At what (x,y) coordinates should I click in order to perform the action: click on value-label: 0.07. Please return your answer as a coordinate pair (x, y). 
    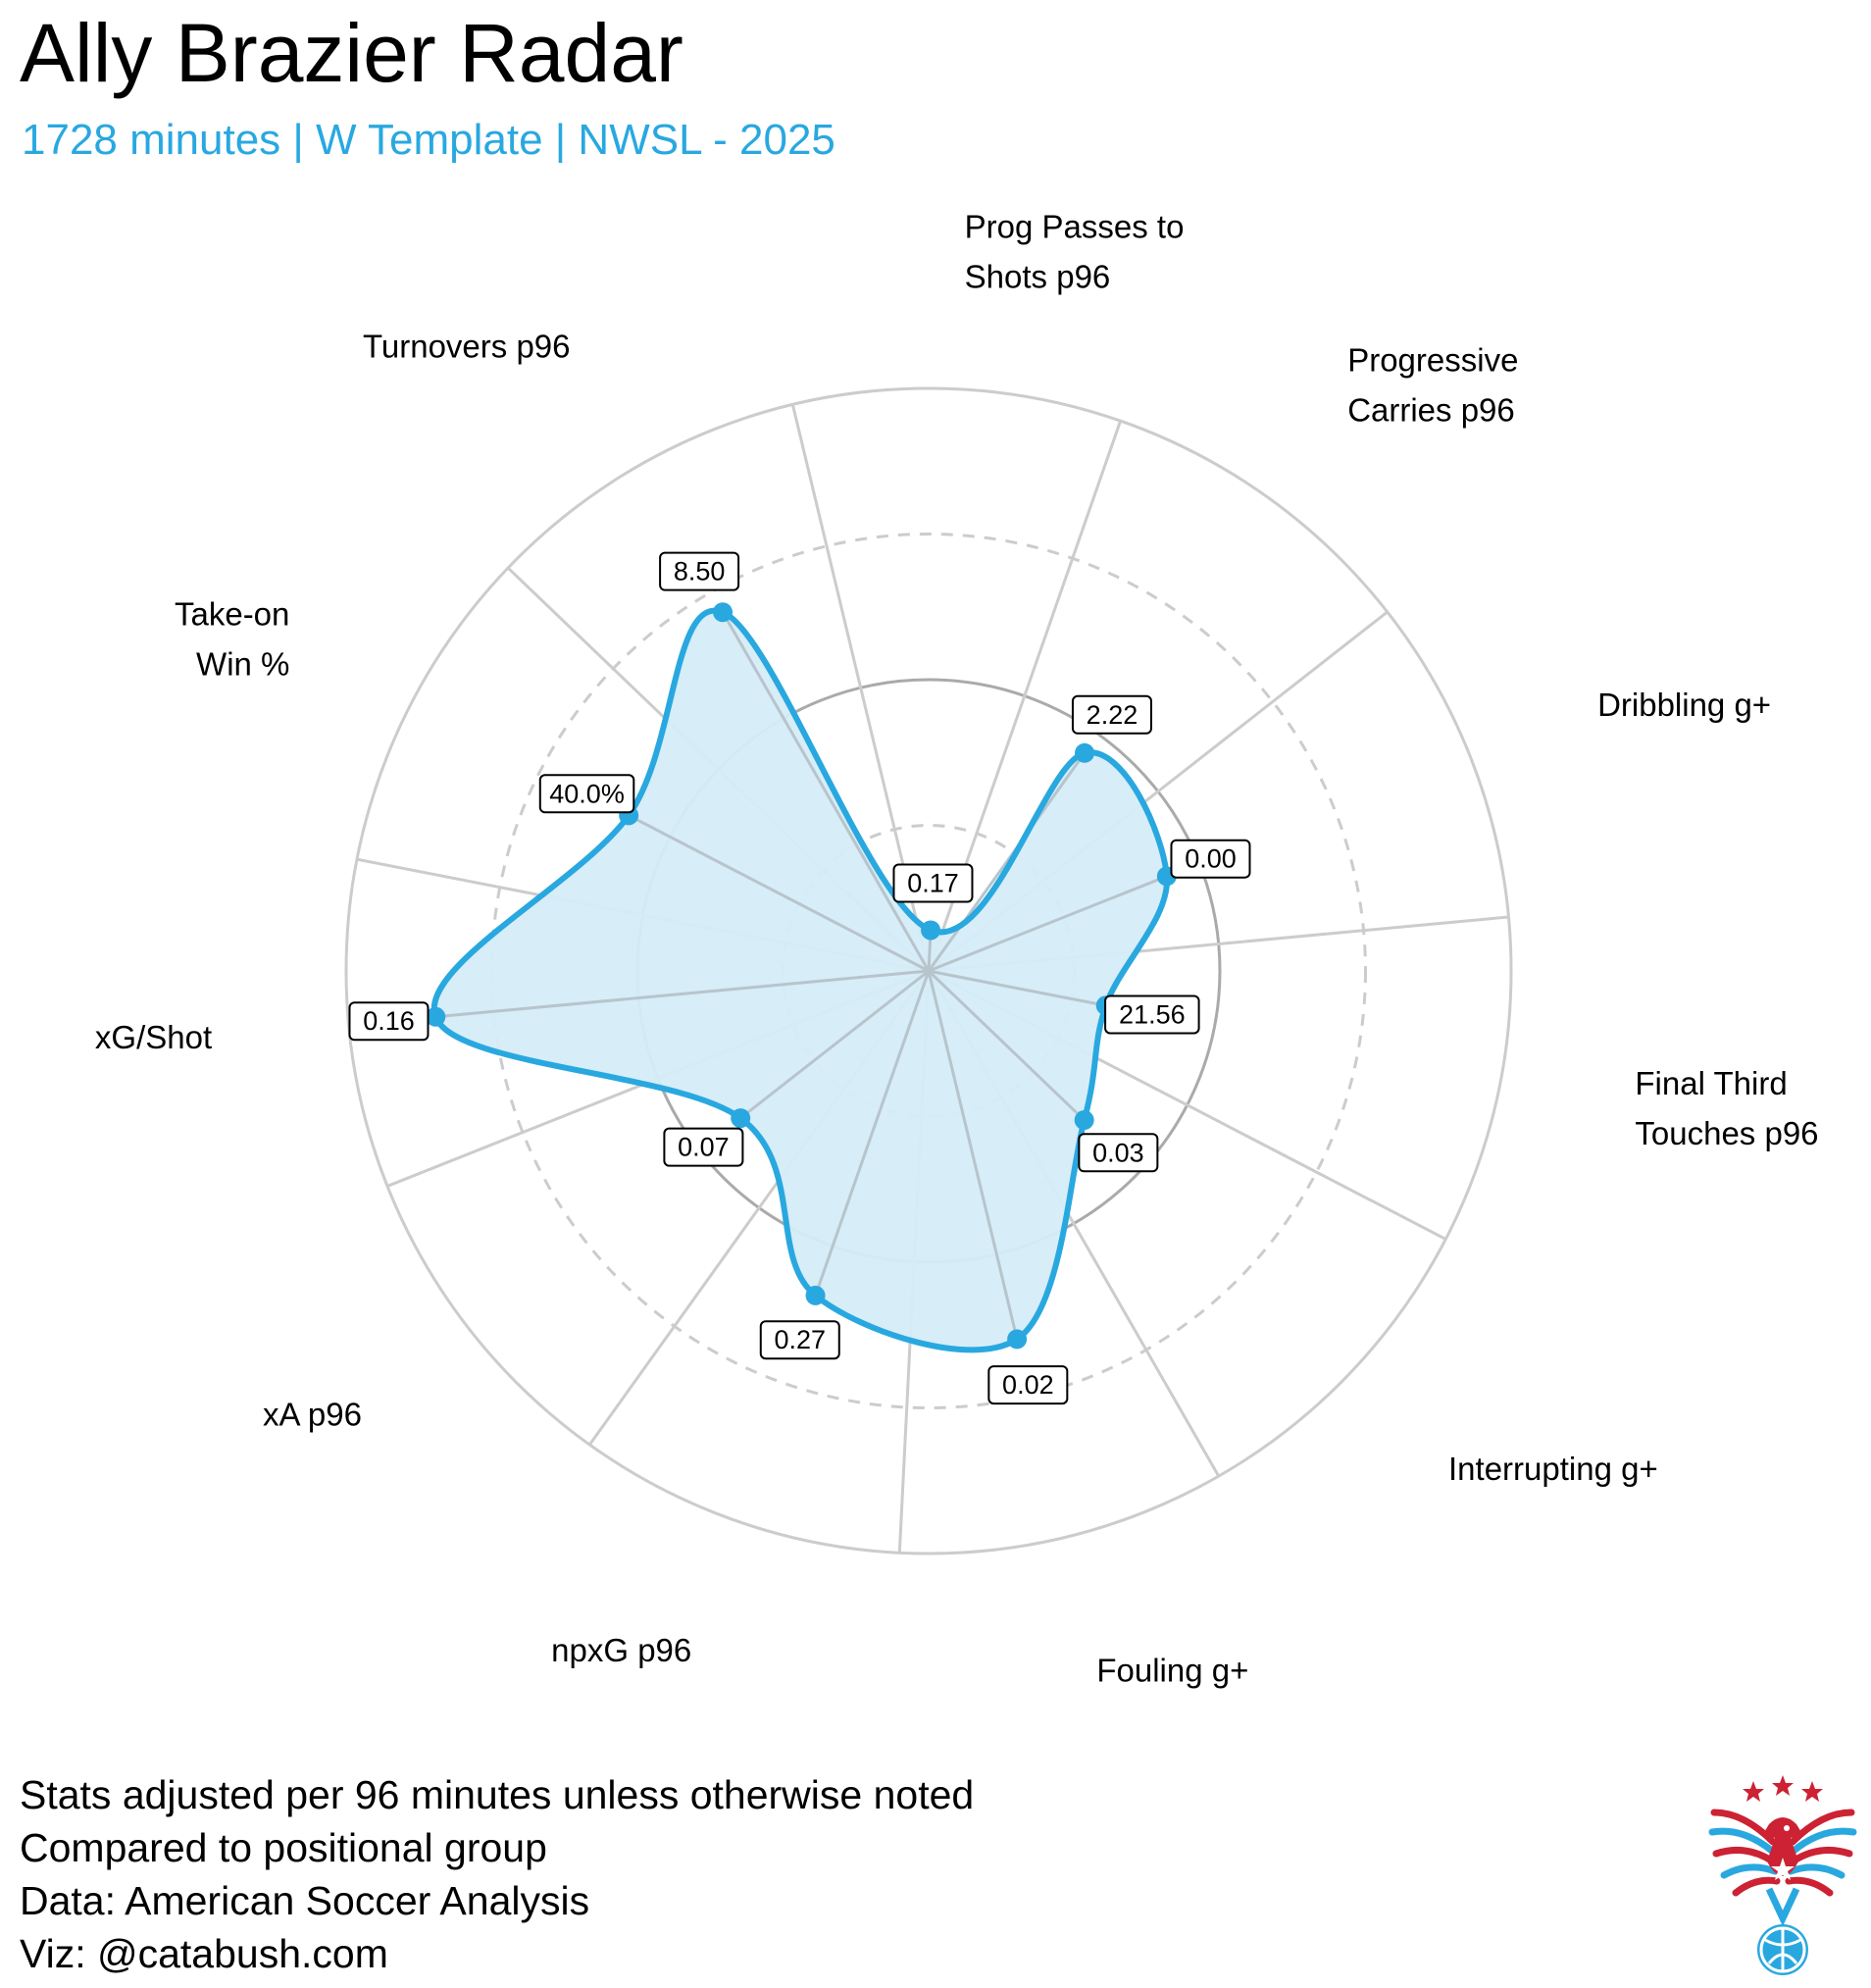
    Looking at the image, I should click on (703, 1147).